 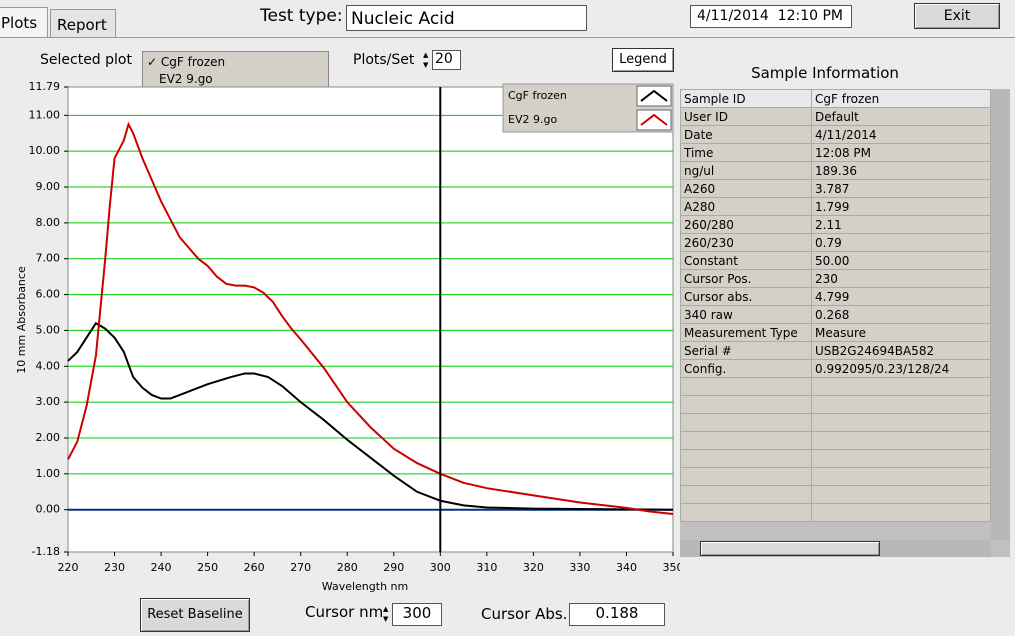 I want to click on y-tick-label: 6.00, so click(x=48, y=294).